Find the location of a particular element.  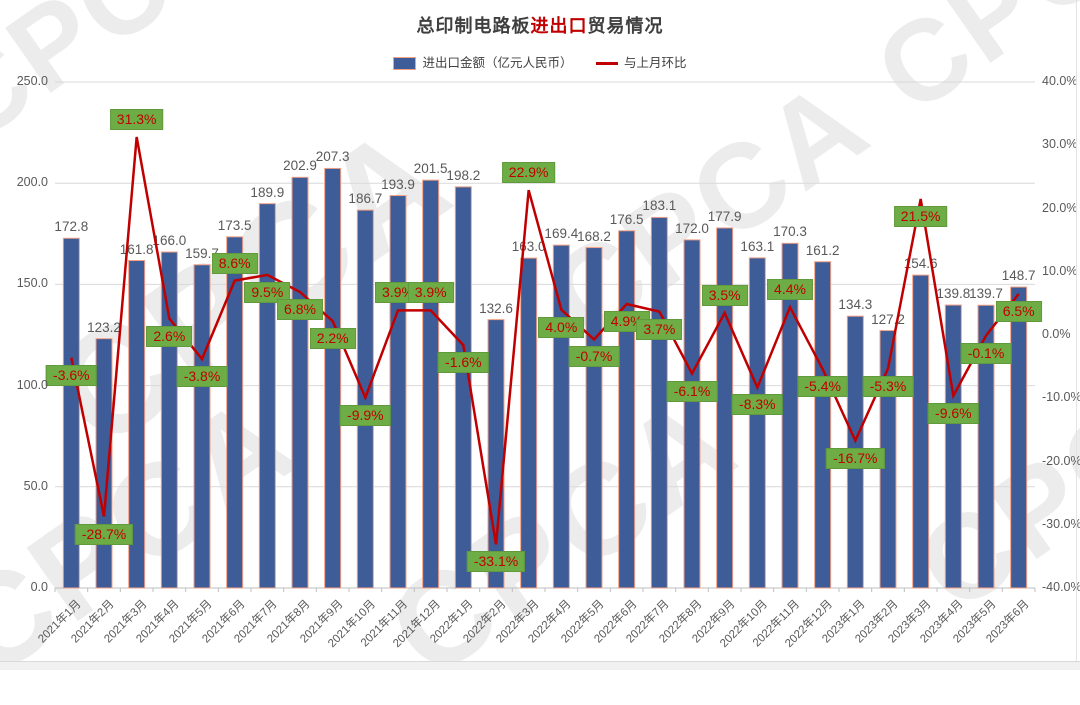

y-right-tick-label: -20.0% is located at coordinates (1061, 460).